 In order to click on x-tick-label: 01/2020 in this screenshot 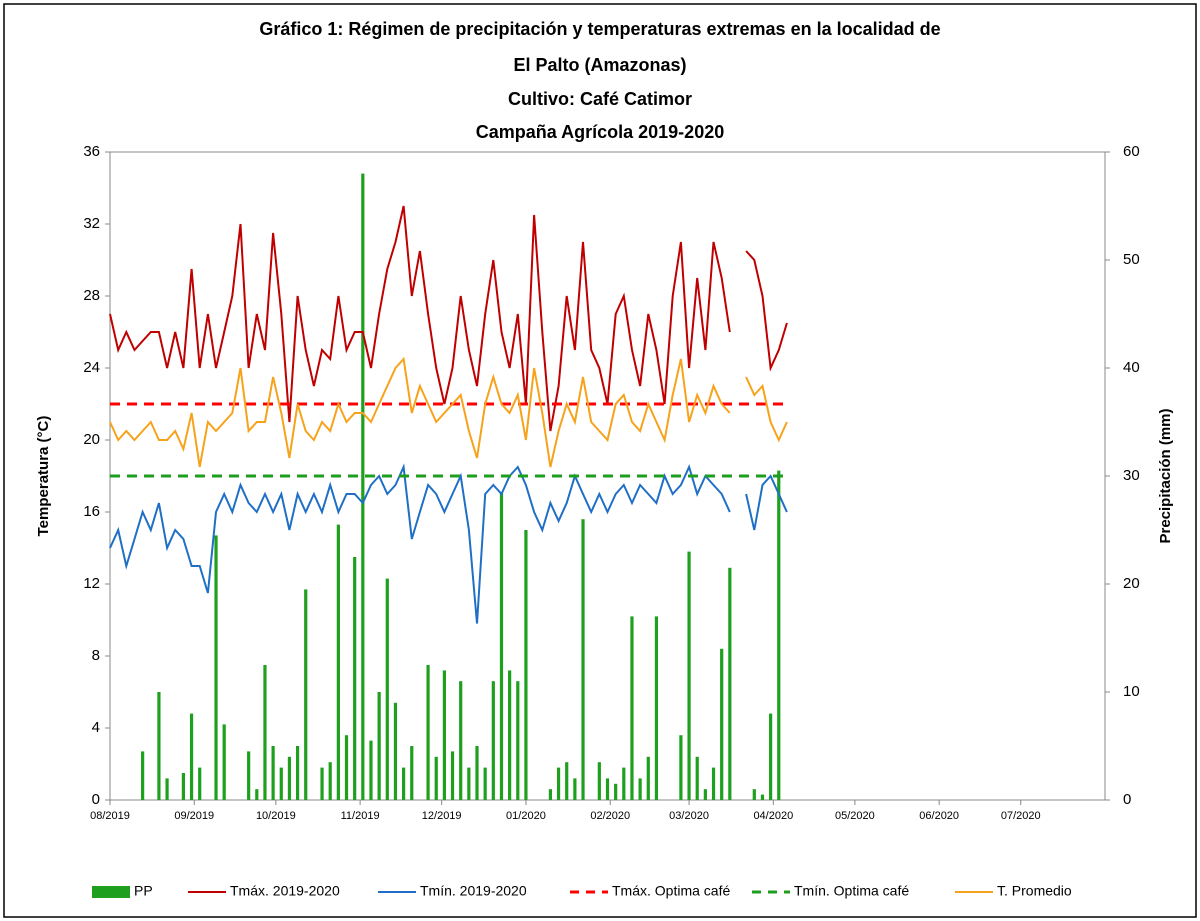, I will do `click(526, 816)`.